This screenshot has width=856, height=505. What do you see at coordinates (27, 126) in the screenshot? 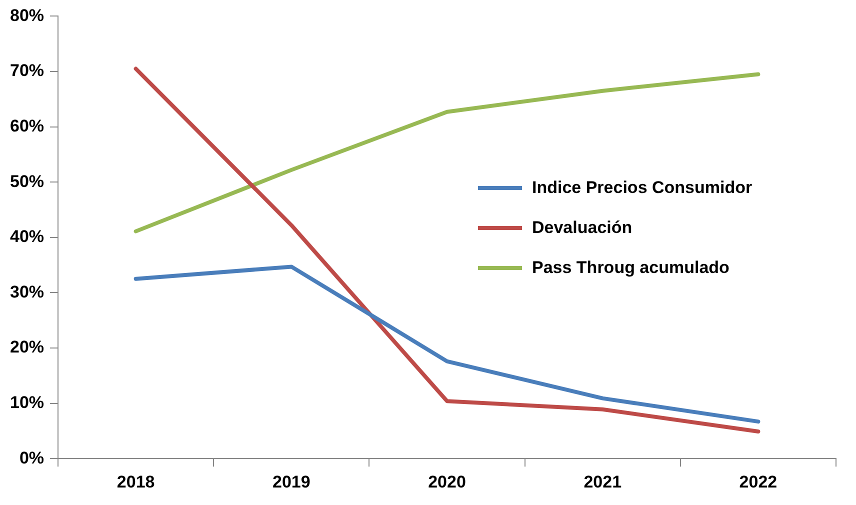
I see `y-tick-label: 60%` at bounding box center [27, 126].